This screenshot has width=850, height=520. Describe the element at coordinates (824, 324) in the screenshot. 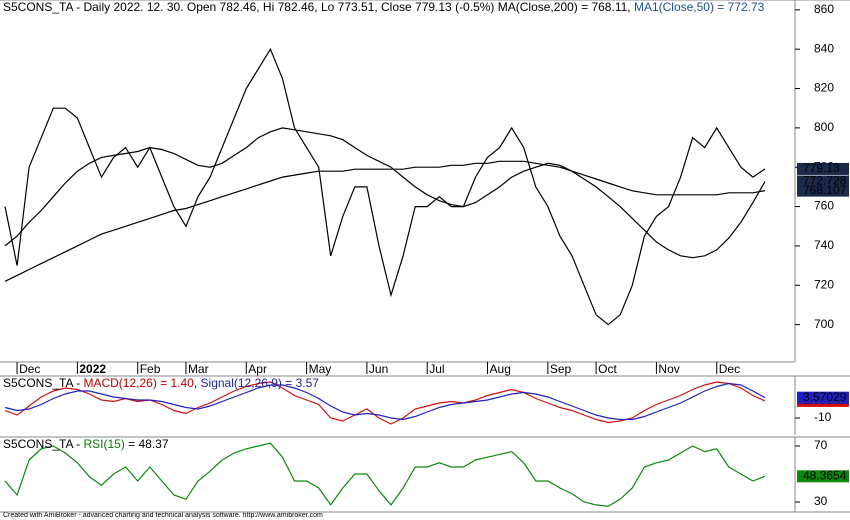

I see `y-tick-label: 700` at that location.